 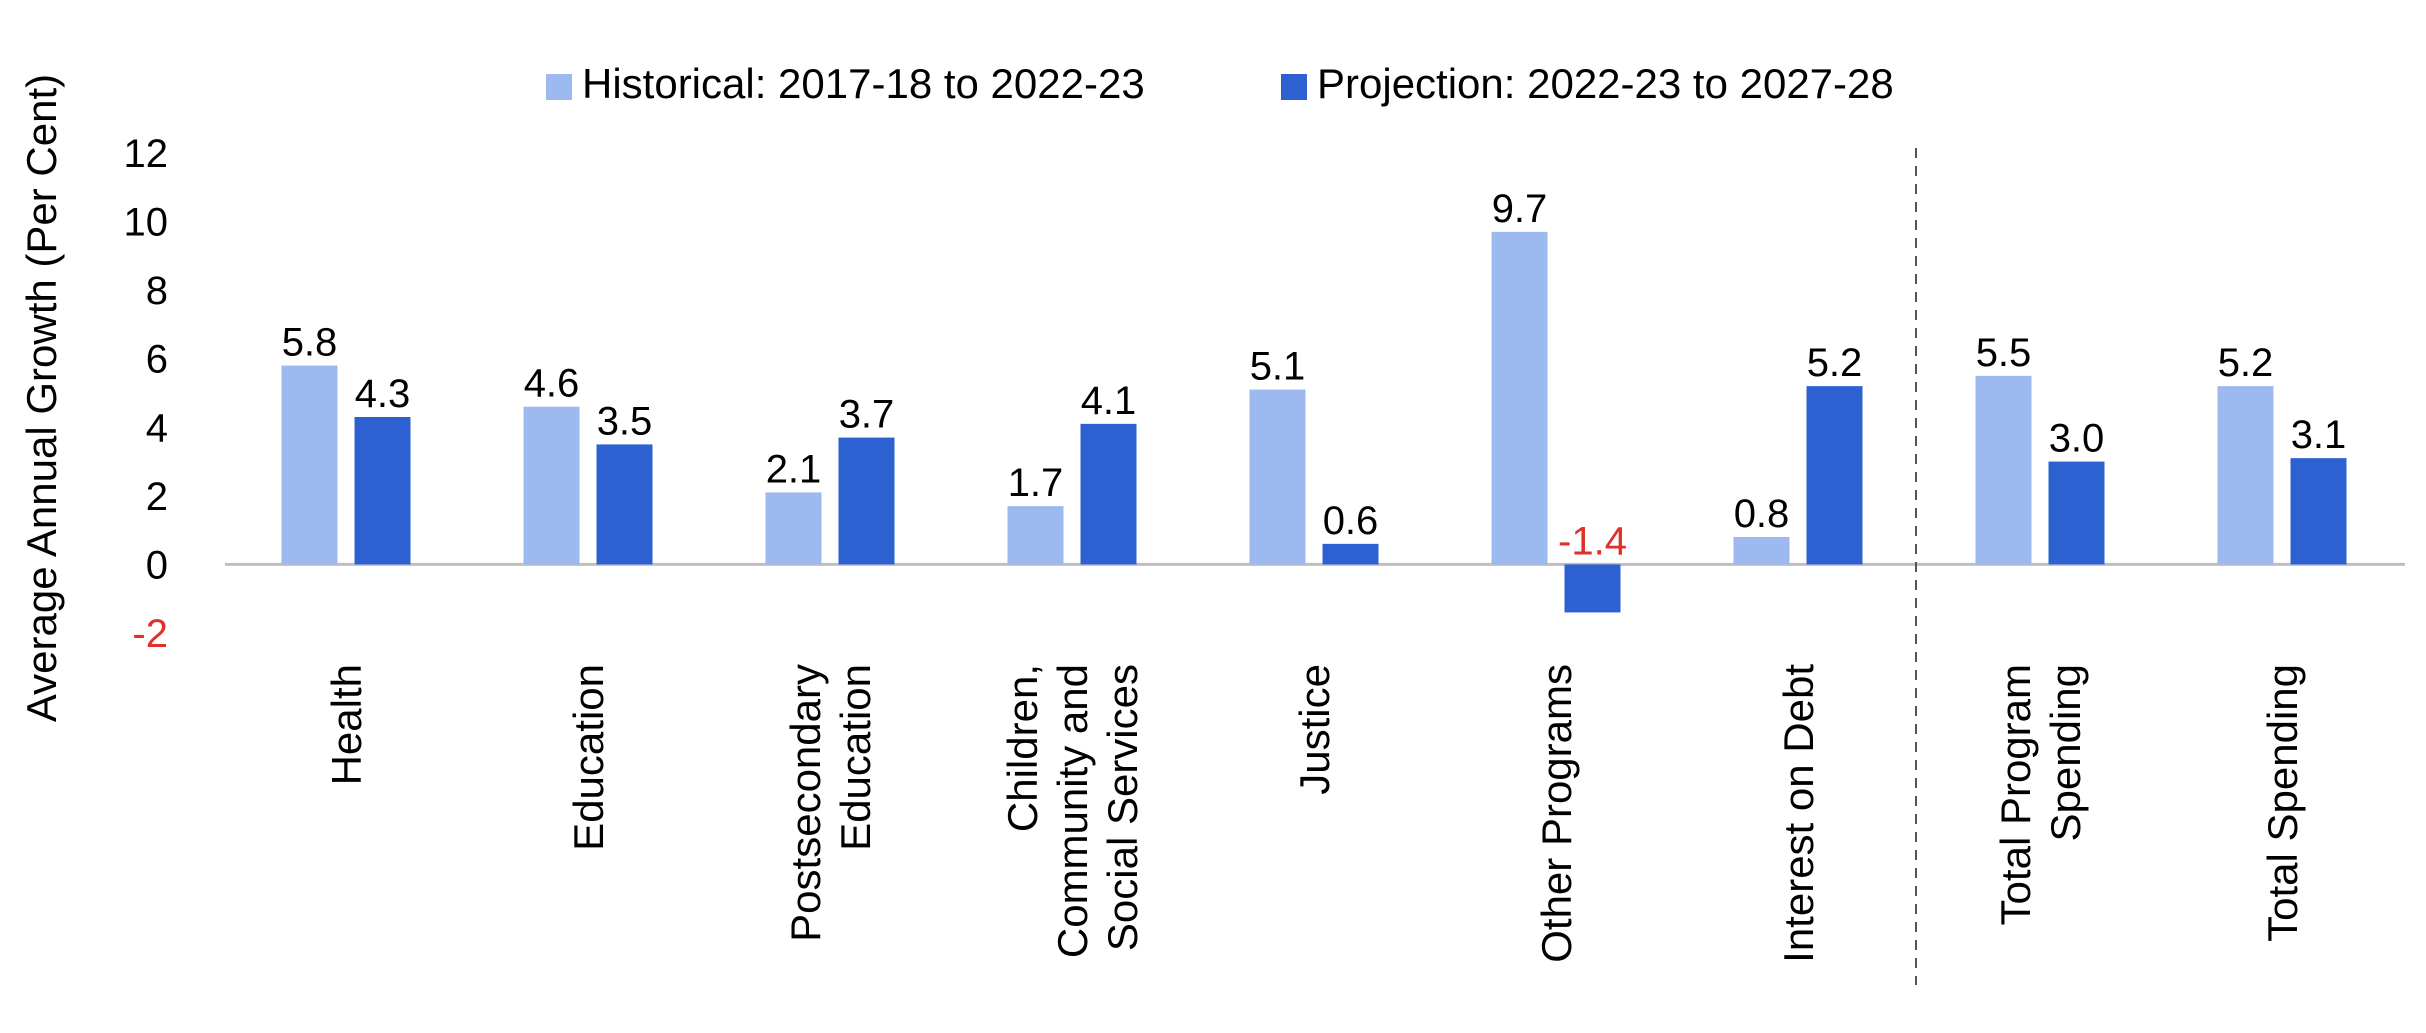 What do you see at coordinates (2065, 753) in the screenshot?
I see `category-label-line: Spending` at bounding box center [2065, 753].